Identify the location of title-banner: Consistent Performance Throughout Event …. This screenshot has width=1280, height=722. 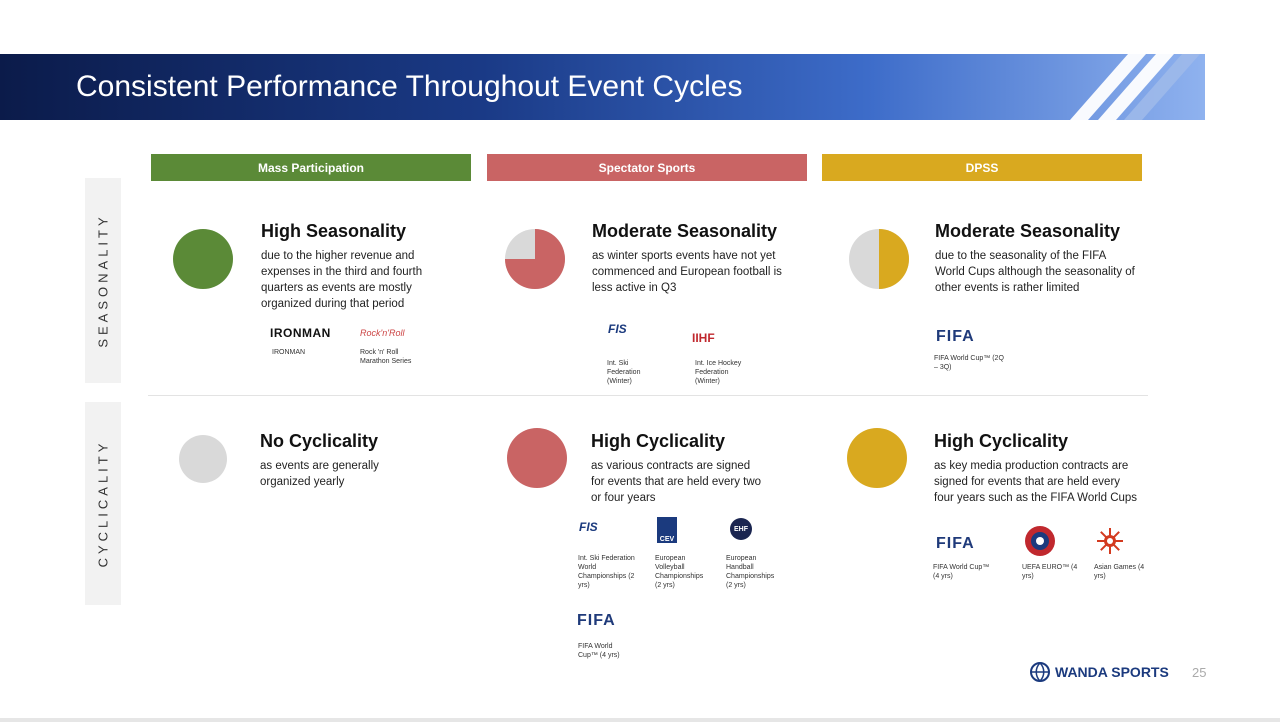
(602, 87).